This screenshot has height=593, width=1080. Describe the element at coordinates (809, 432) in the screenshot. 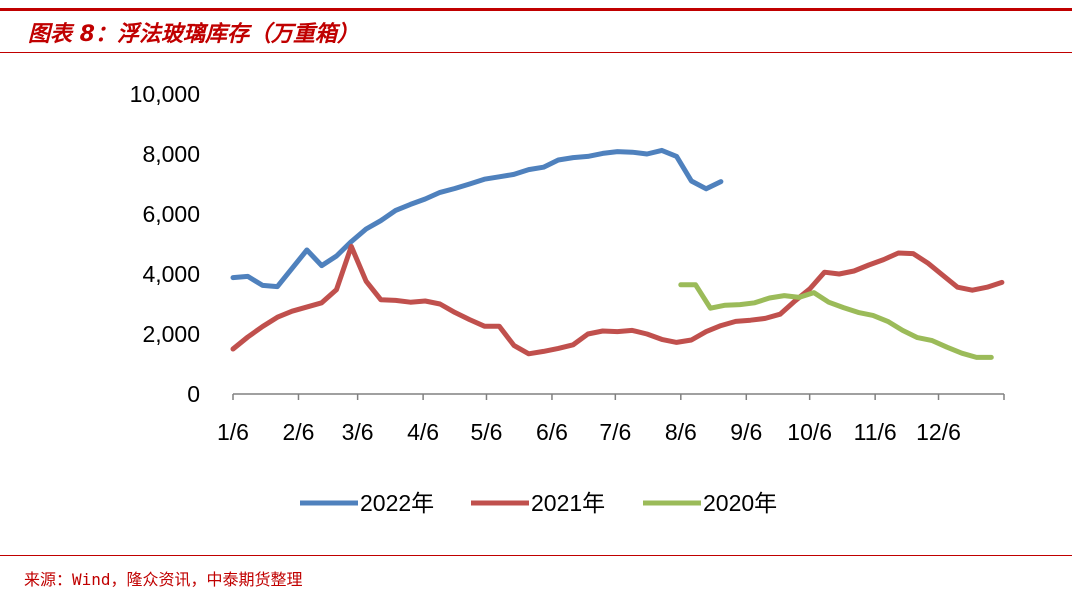

I see `x-tick-label: 10/6` at that location.